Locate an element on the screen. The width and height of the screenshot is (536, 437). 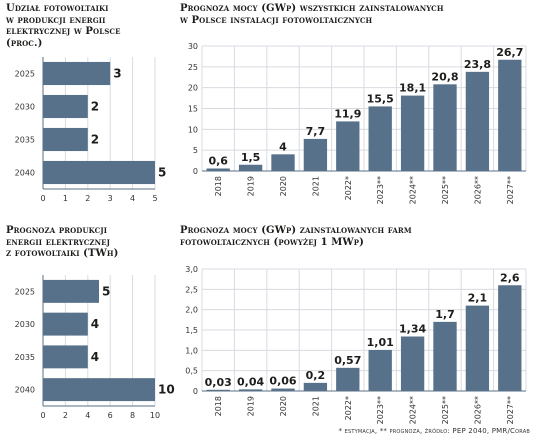
capacity-category-label: 2027** is located at coordinates (510, 190).